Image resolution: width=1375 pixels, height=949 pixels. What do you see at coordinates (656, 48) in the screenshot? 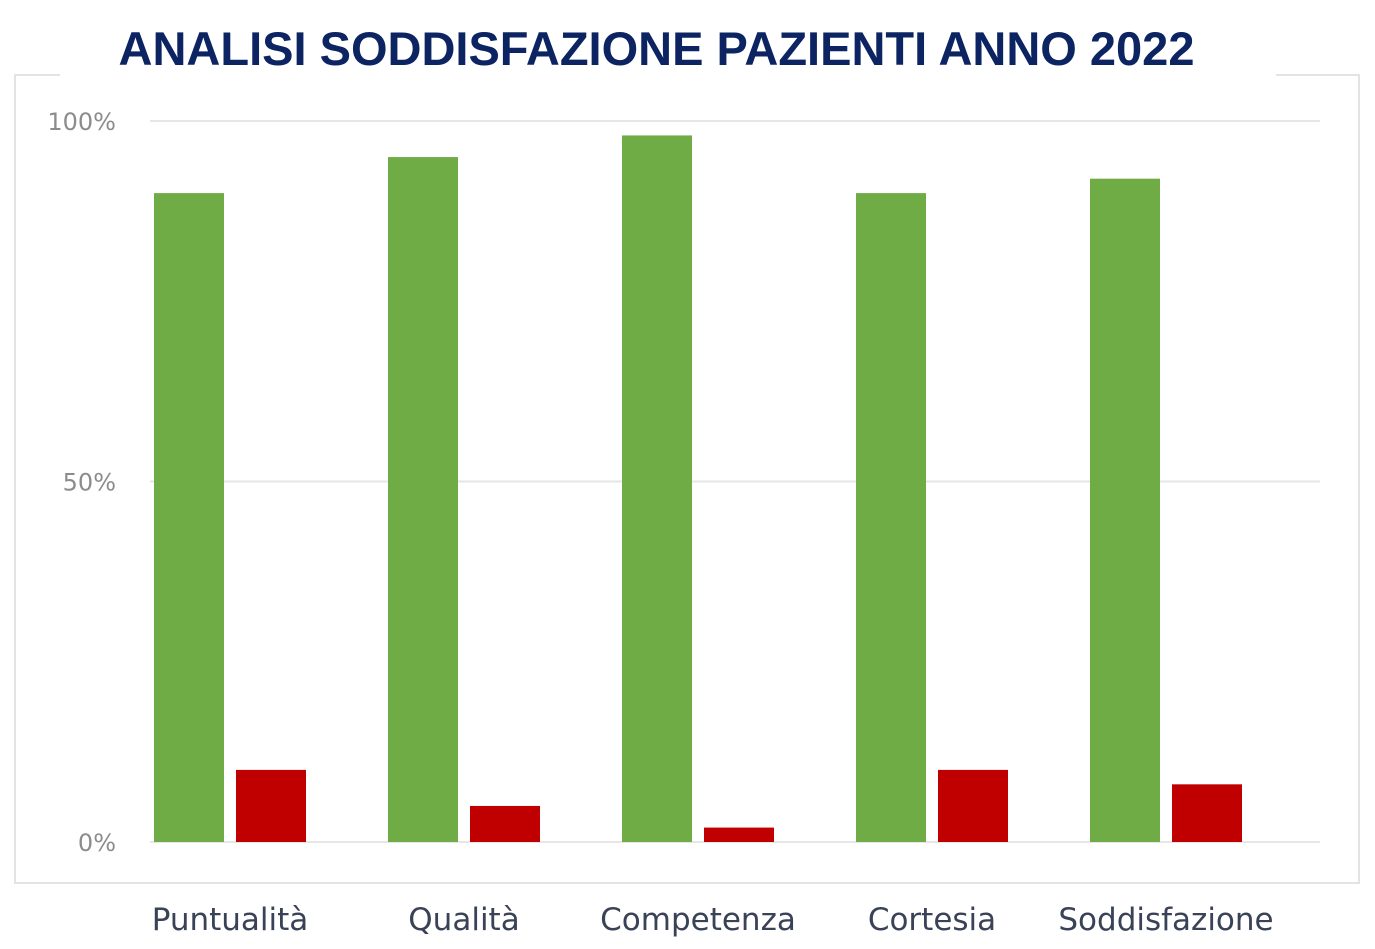
I see `page-title: ANALISI SODDISFAZIONE PAZIENTI ANNO 2022` at bounding box center [656, 48].